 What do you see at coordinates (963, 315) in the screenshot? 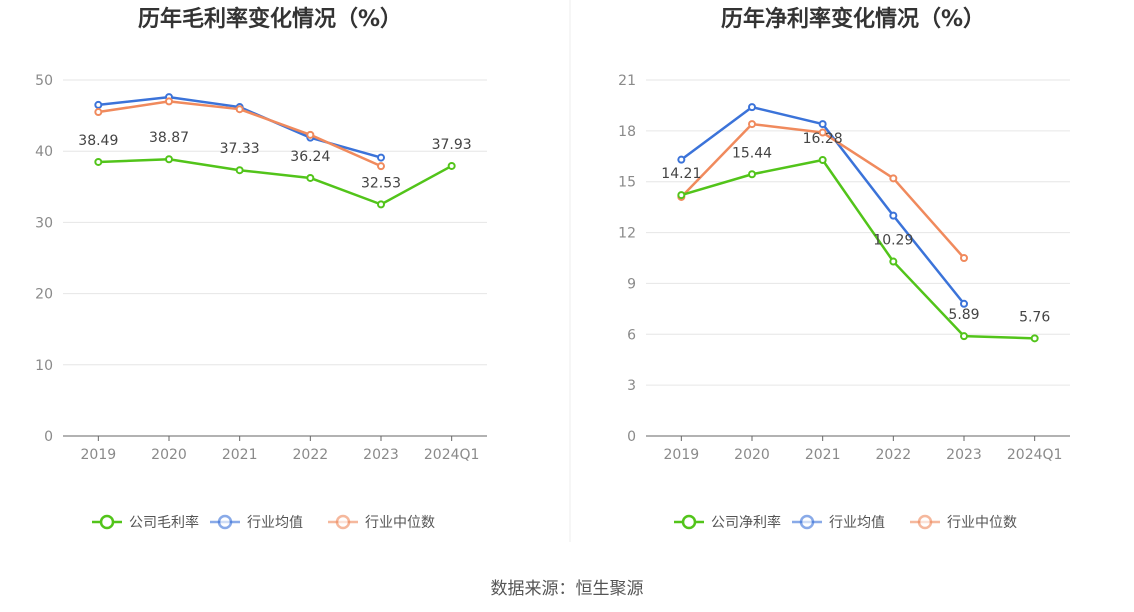
I see `data-label: 5.89` at bounding box center [963, 315].